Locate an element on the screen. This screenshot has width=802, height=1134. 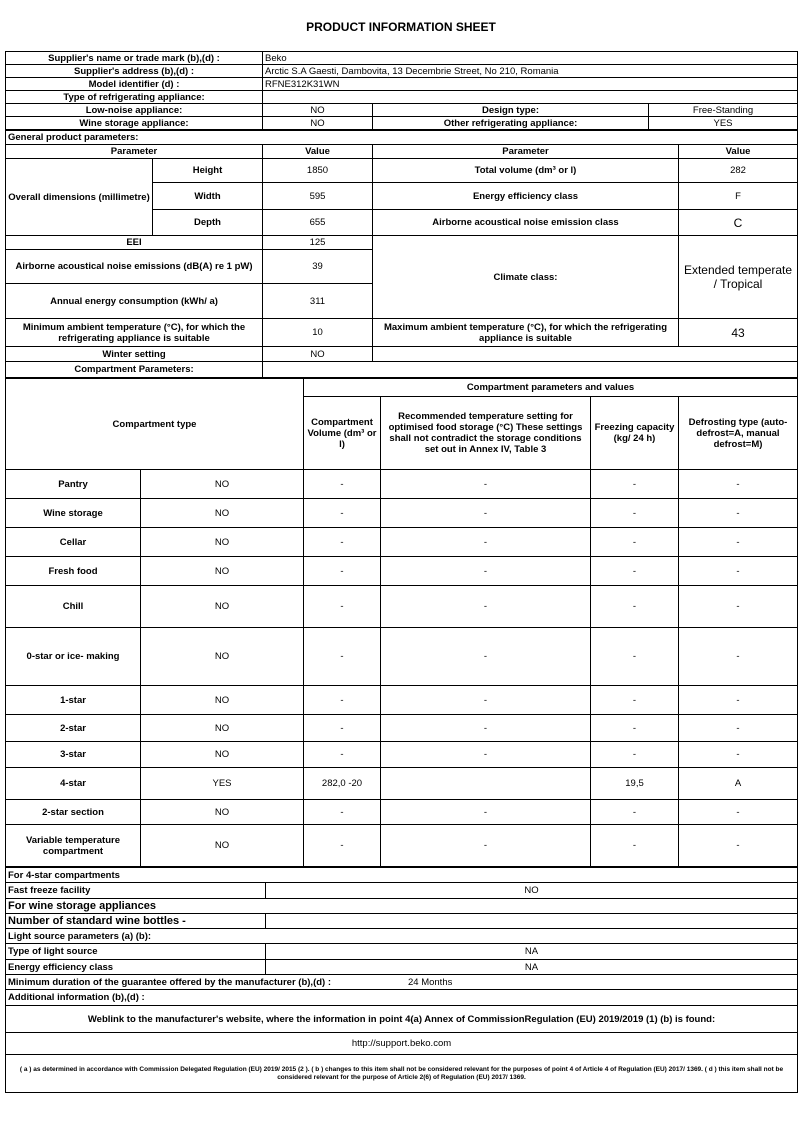
light-eec-value: NA is located at coordinates (531, 967).